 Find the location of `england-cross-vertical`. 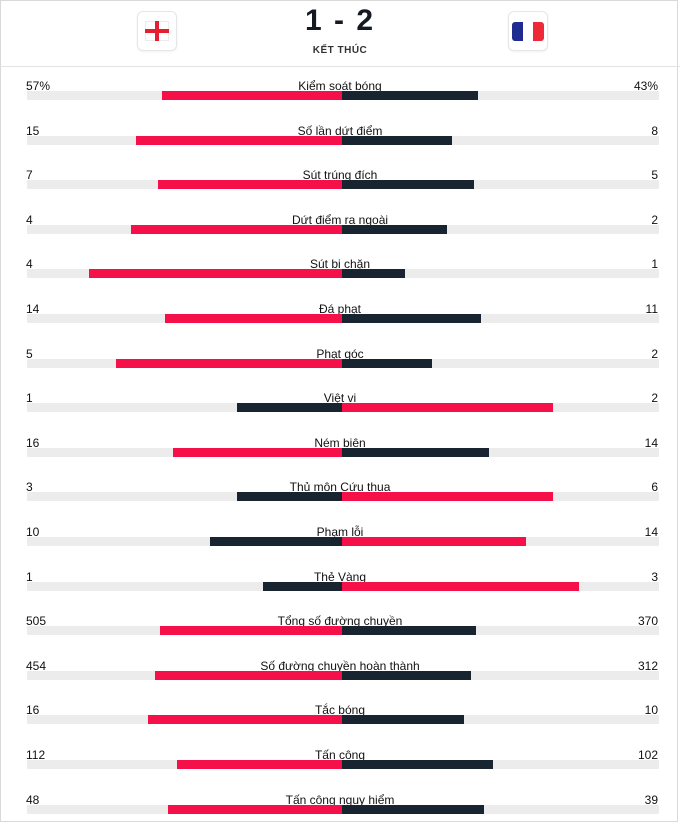

england-cross-vertical is located at coordinates (157, 31).